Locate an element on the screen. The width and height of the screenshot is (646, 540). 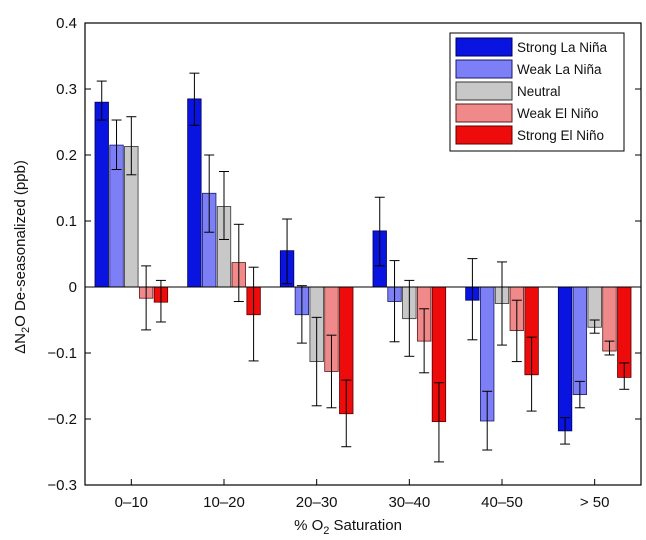
legend-item: Strong El Niño is located at coordinates (529, 135).